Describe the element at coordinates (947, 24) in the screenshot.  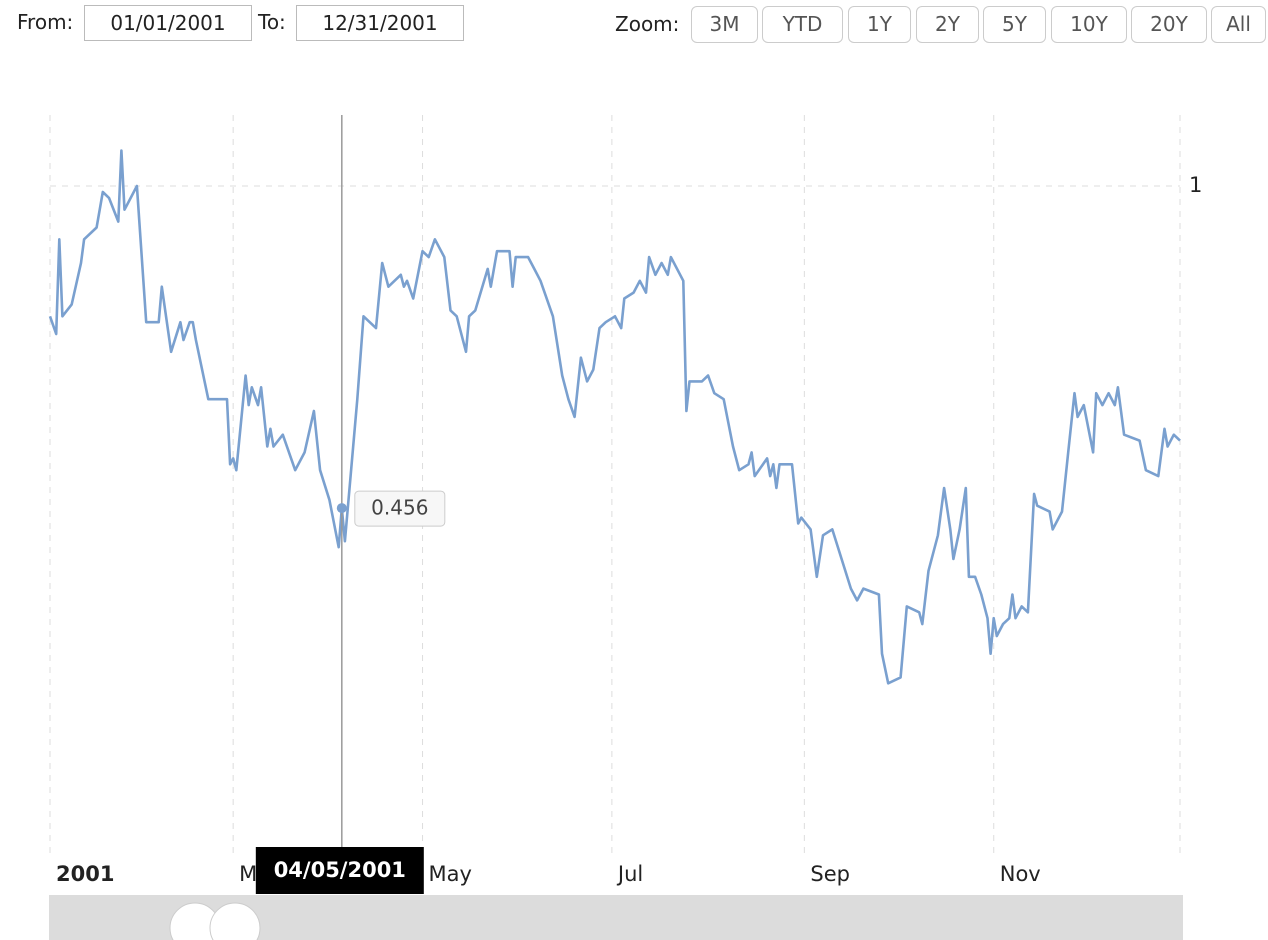
I see `zoom-button: 2Y` at that location.